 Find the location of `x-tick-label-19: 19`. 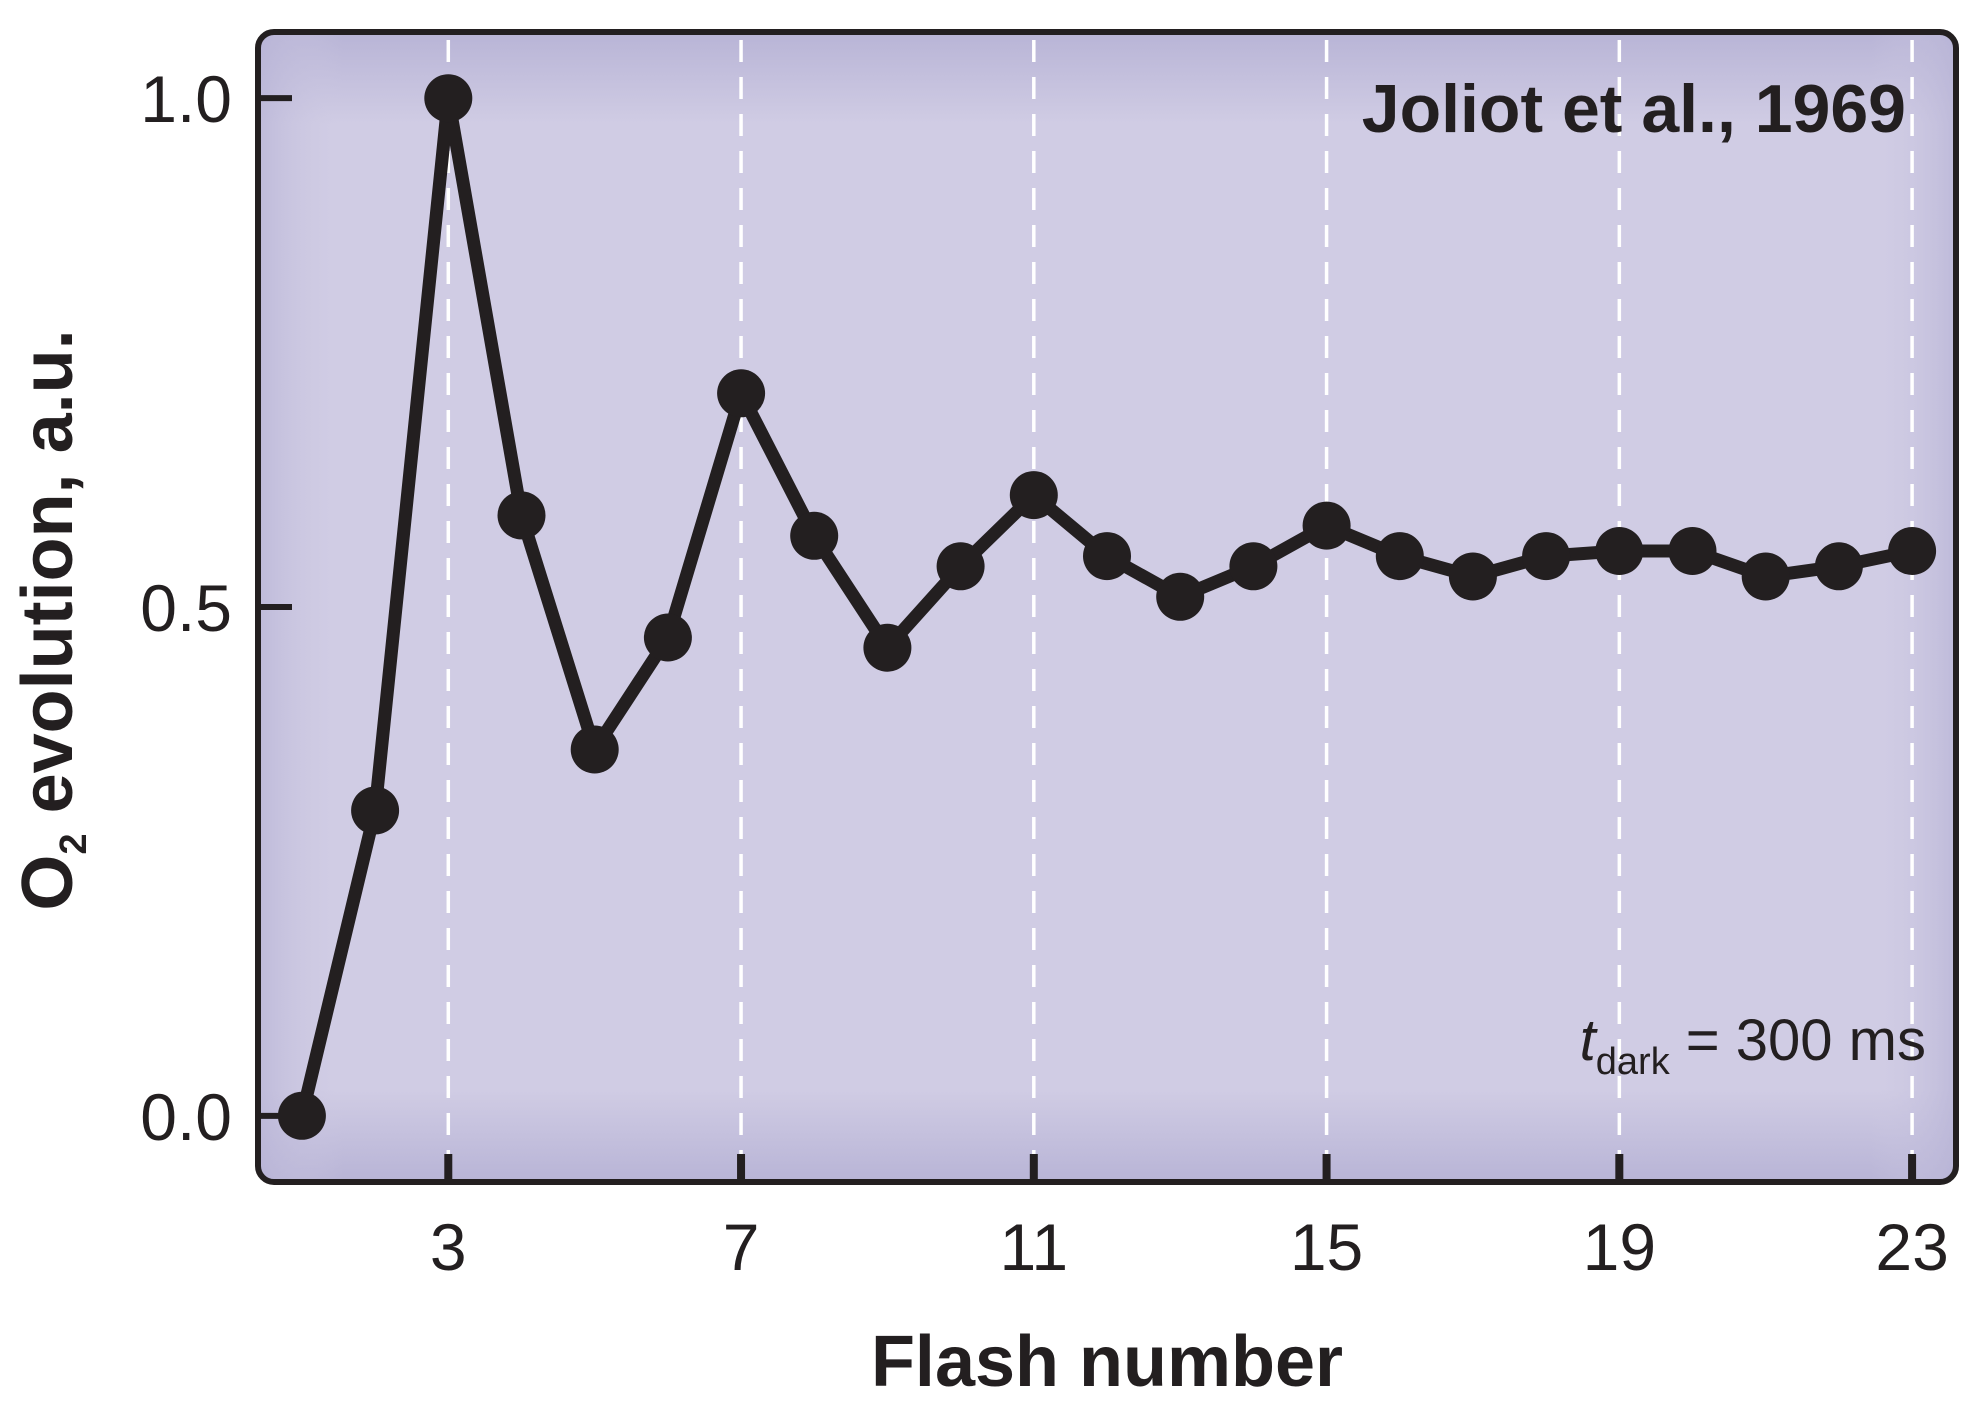

x-tick-label-19: 19 is located at coordinates (1619, 1247).